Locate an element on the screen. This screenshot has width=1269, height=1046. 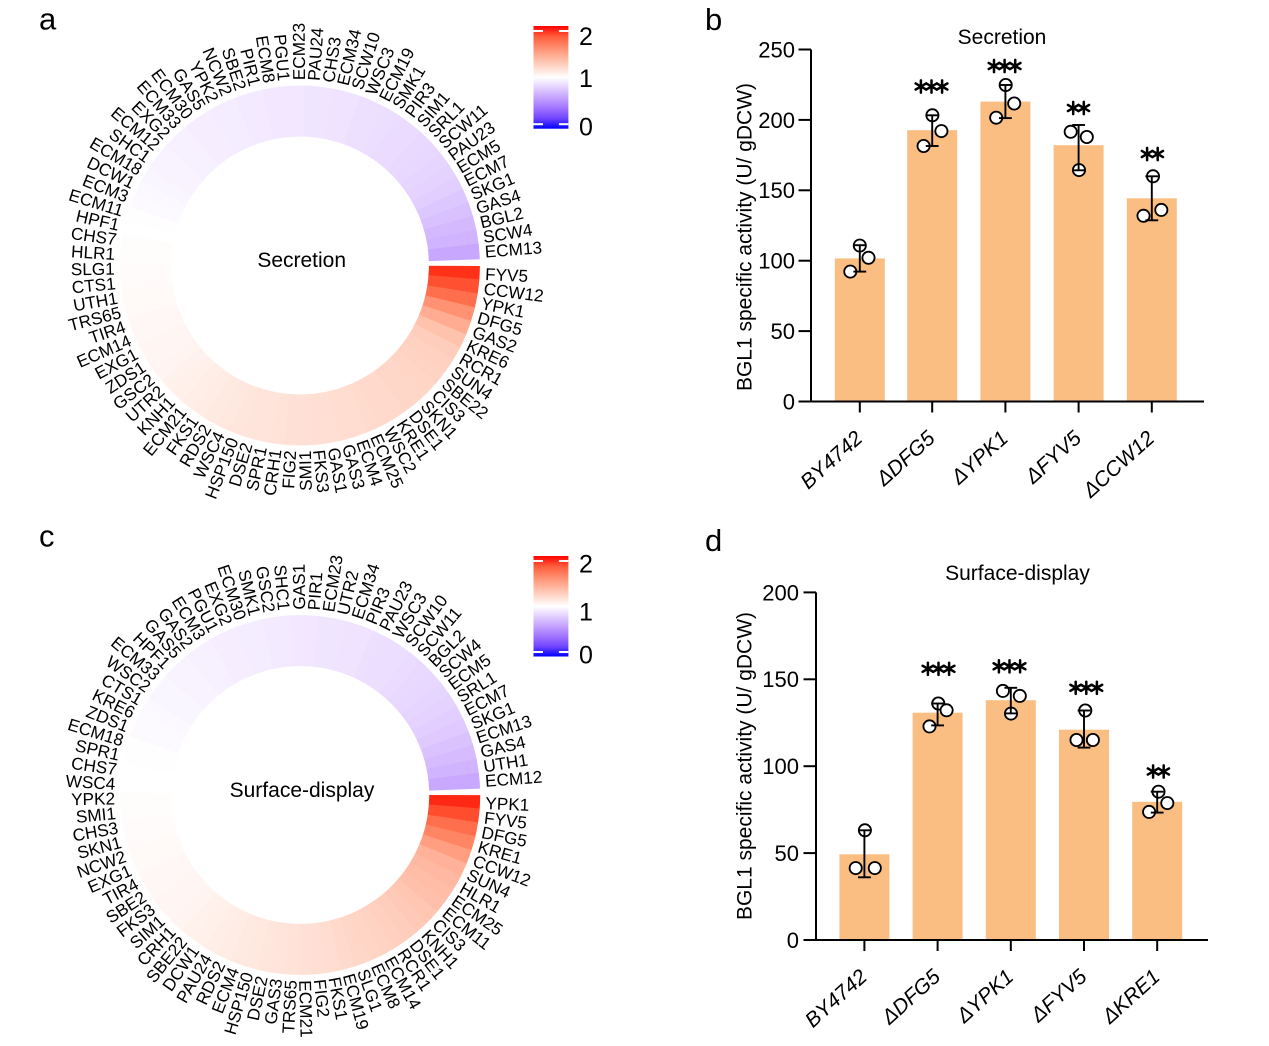
svg-text: TRS65 is located at coordinates (289, 1007).